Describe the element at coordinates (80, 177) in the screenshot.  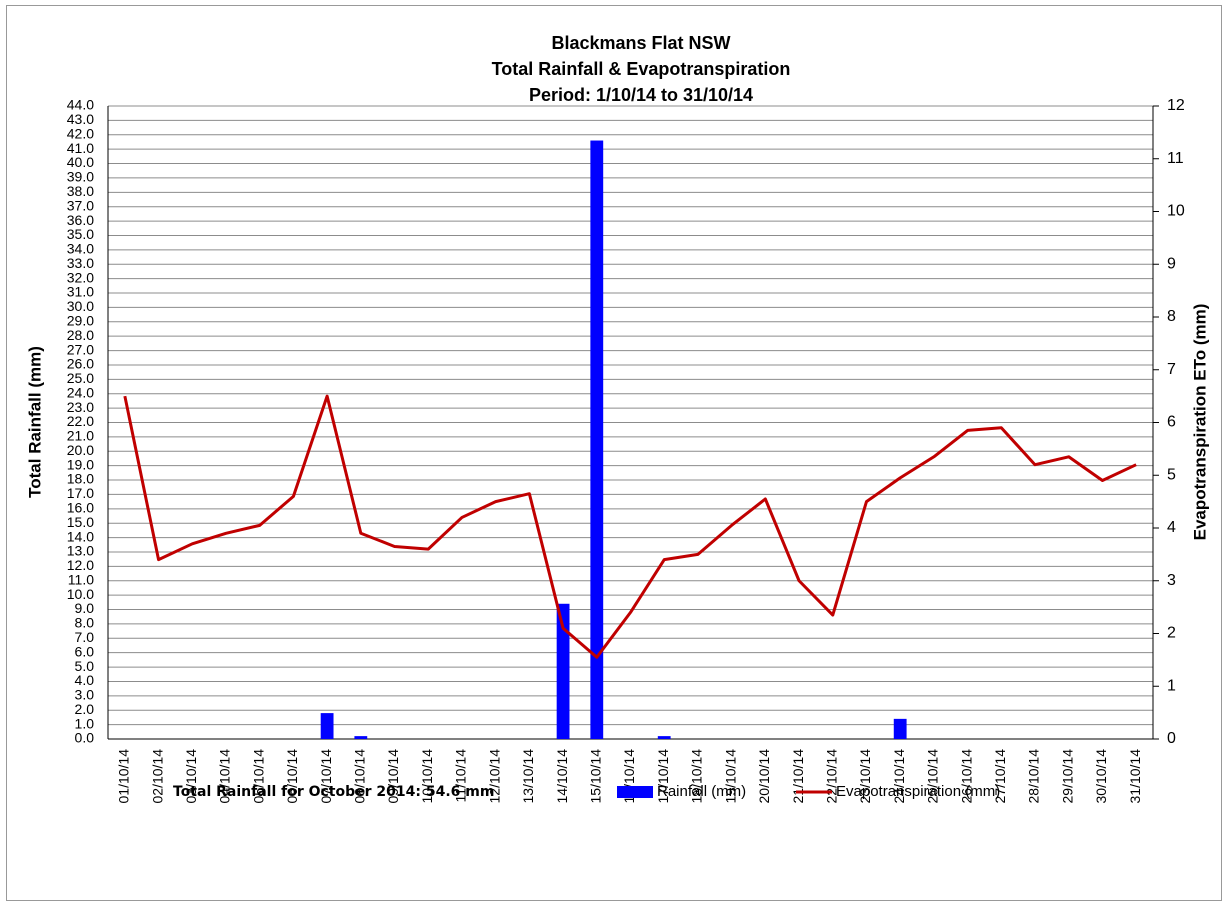
I see `y-tick-label: 39.0` at that location.